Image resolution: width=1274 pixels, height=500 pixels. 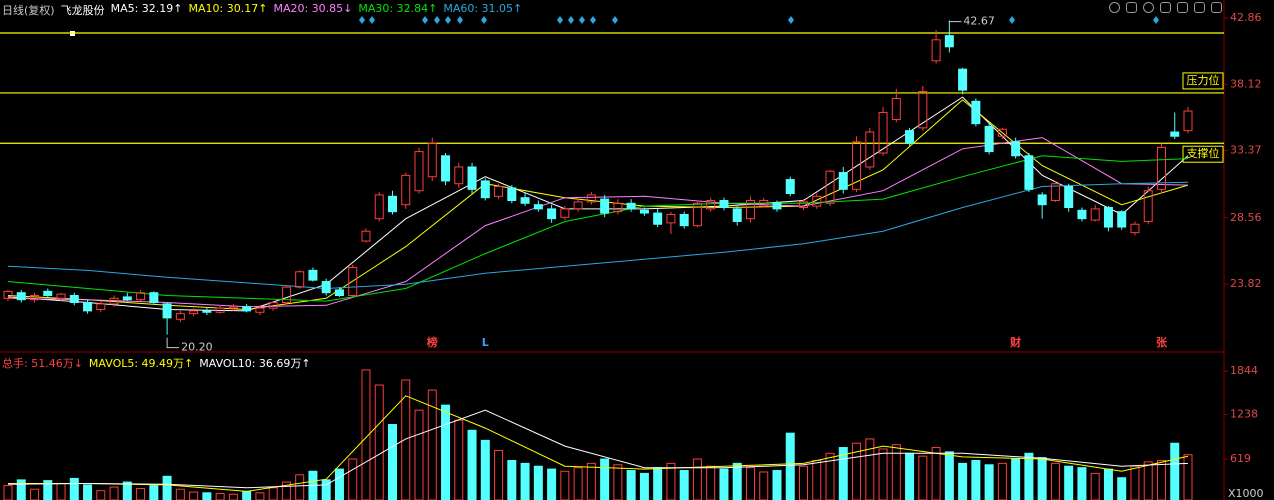 What do you see at coordinates (979, 21) in the screenshot?
I see `annotation-label: 42.67` at bounding box center [979, 21].